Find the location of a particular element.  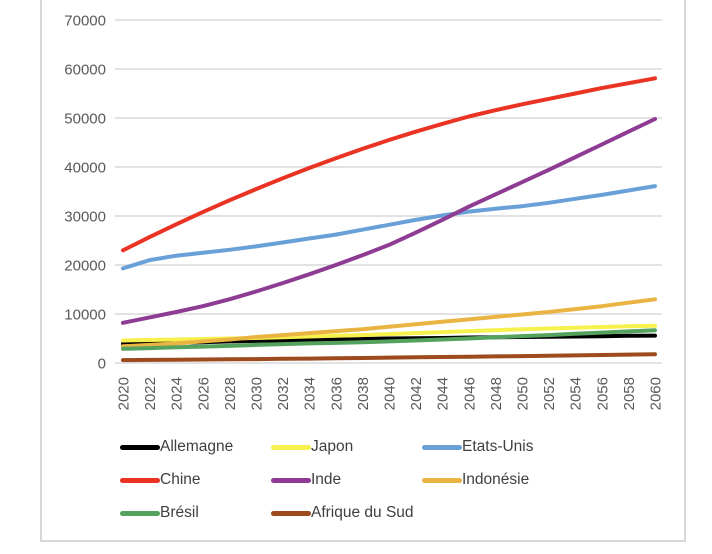

x-axis-tick-label: 2030 is located at coordinates (257, 393).